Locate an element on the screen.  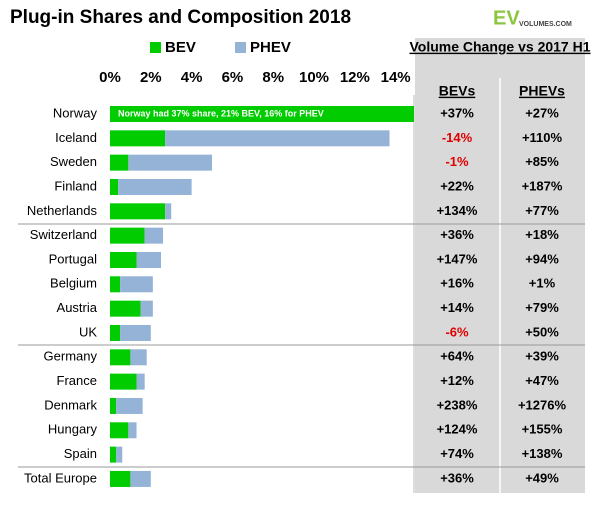
table-cell: -1% is located at coordinates (457, 161).